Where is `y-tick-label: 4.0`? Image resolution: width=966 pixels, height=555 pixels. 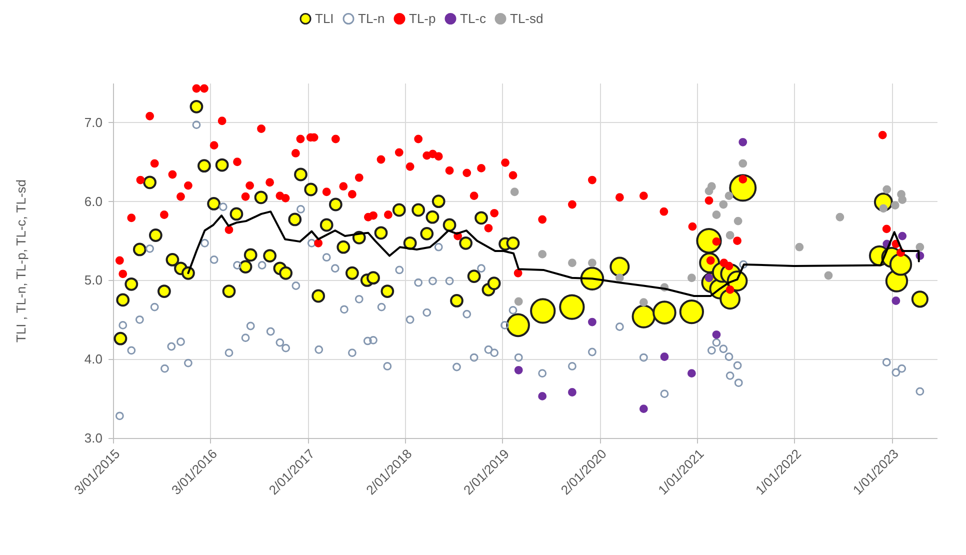 y-tick-label: 4.0 is located at coordinates (93, 359).